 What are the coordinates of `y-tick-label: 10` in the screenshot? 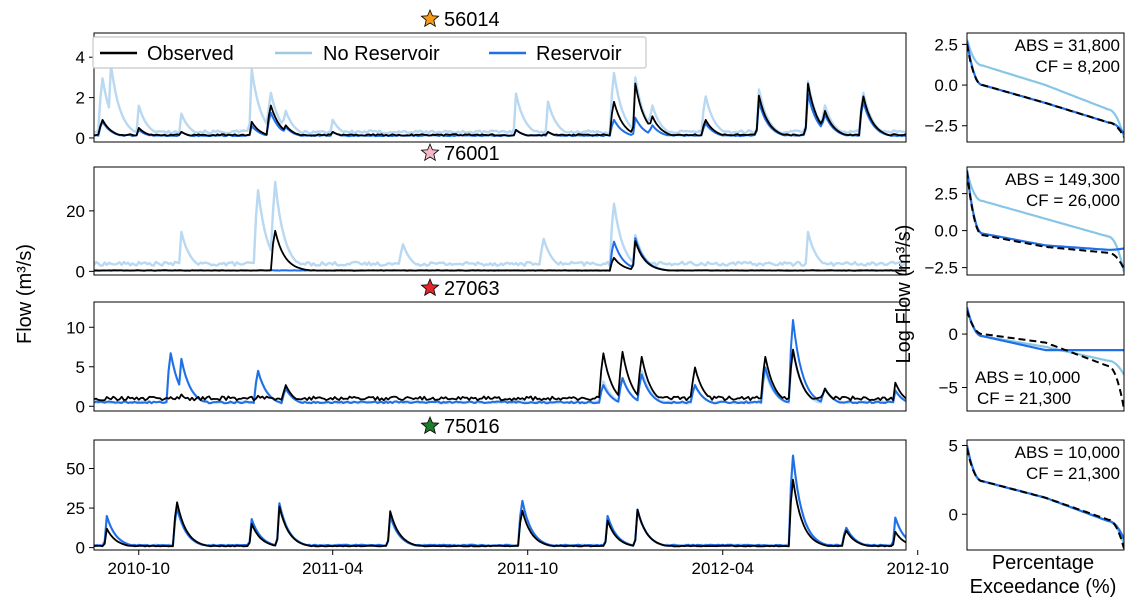 It's located at (75, 327).